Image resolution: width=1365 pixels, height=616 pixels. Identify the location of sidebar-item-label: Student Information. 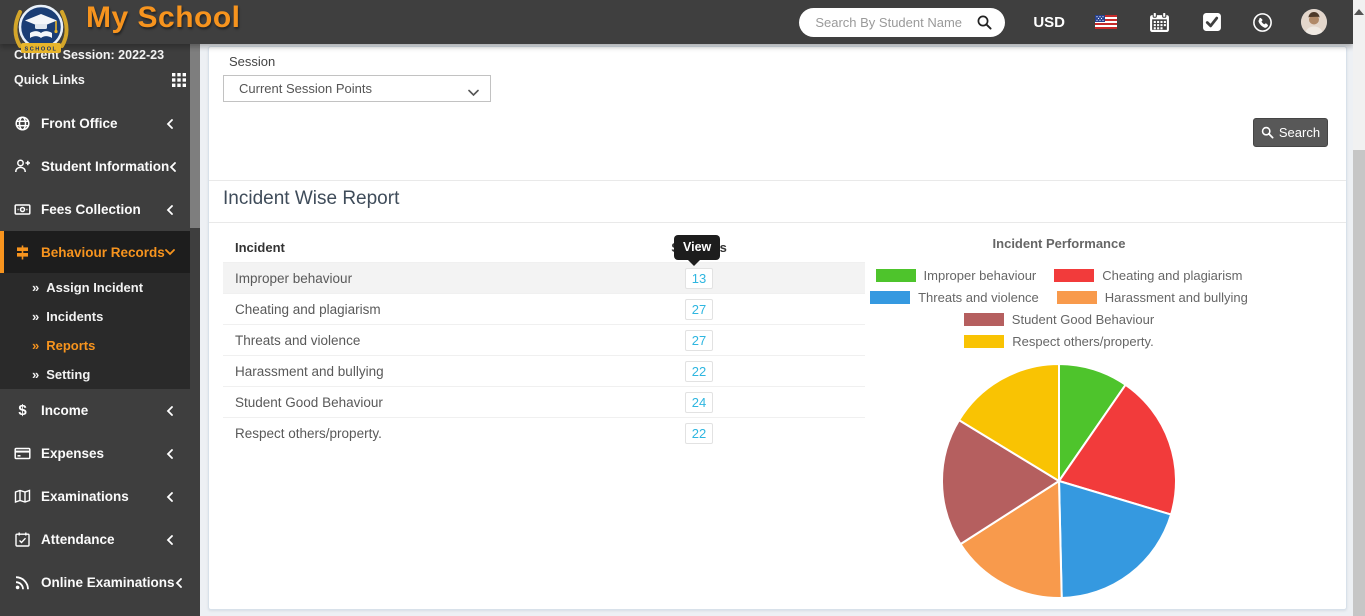
(105, 166).